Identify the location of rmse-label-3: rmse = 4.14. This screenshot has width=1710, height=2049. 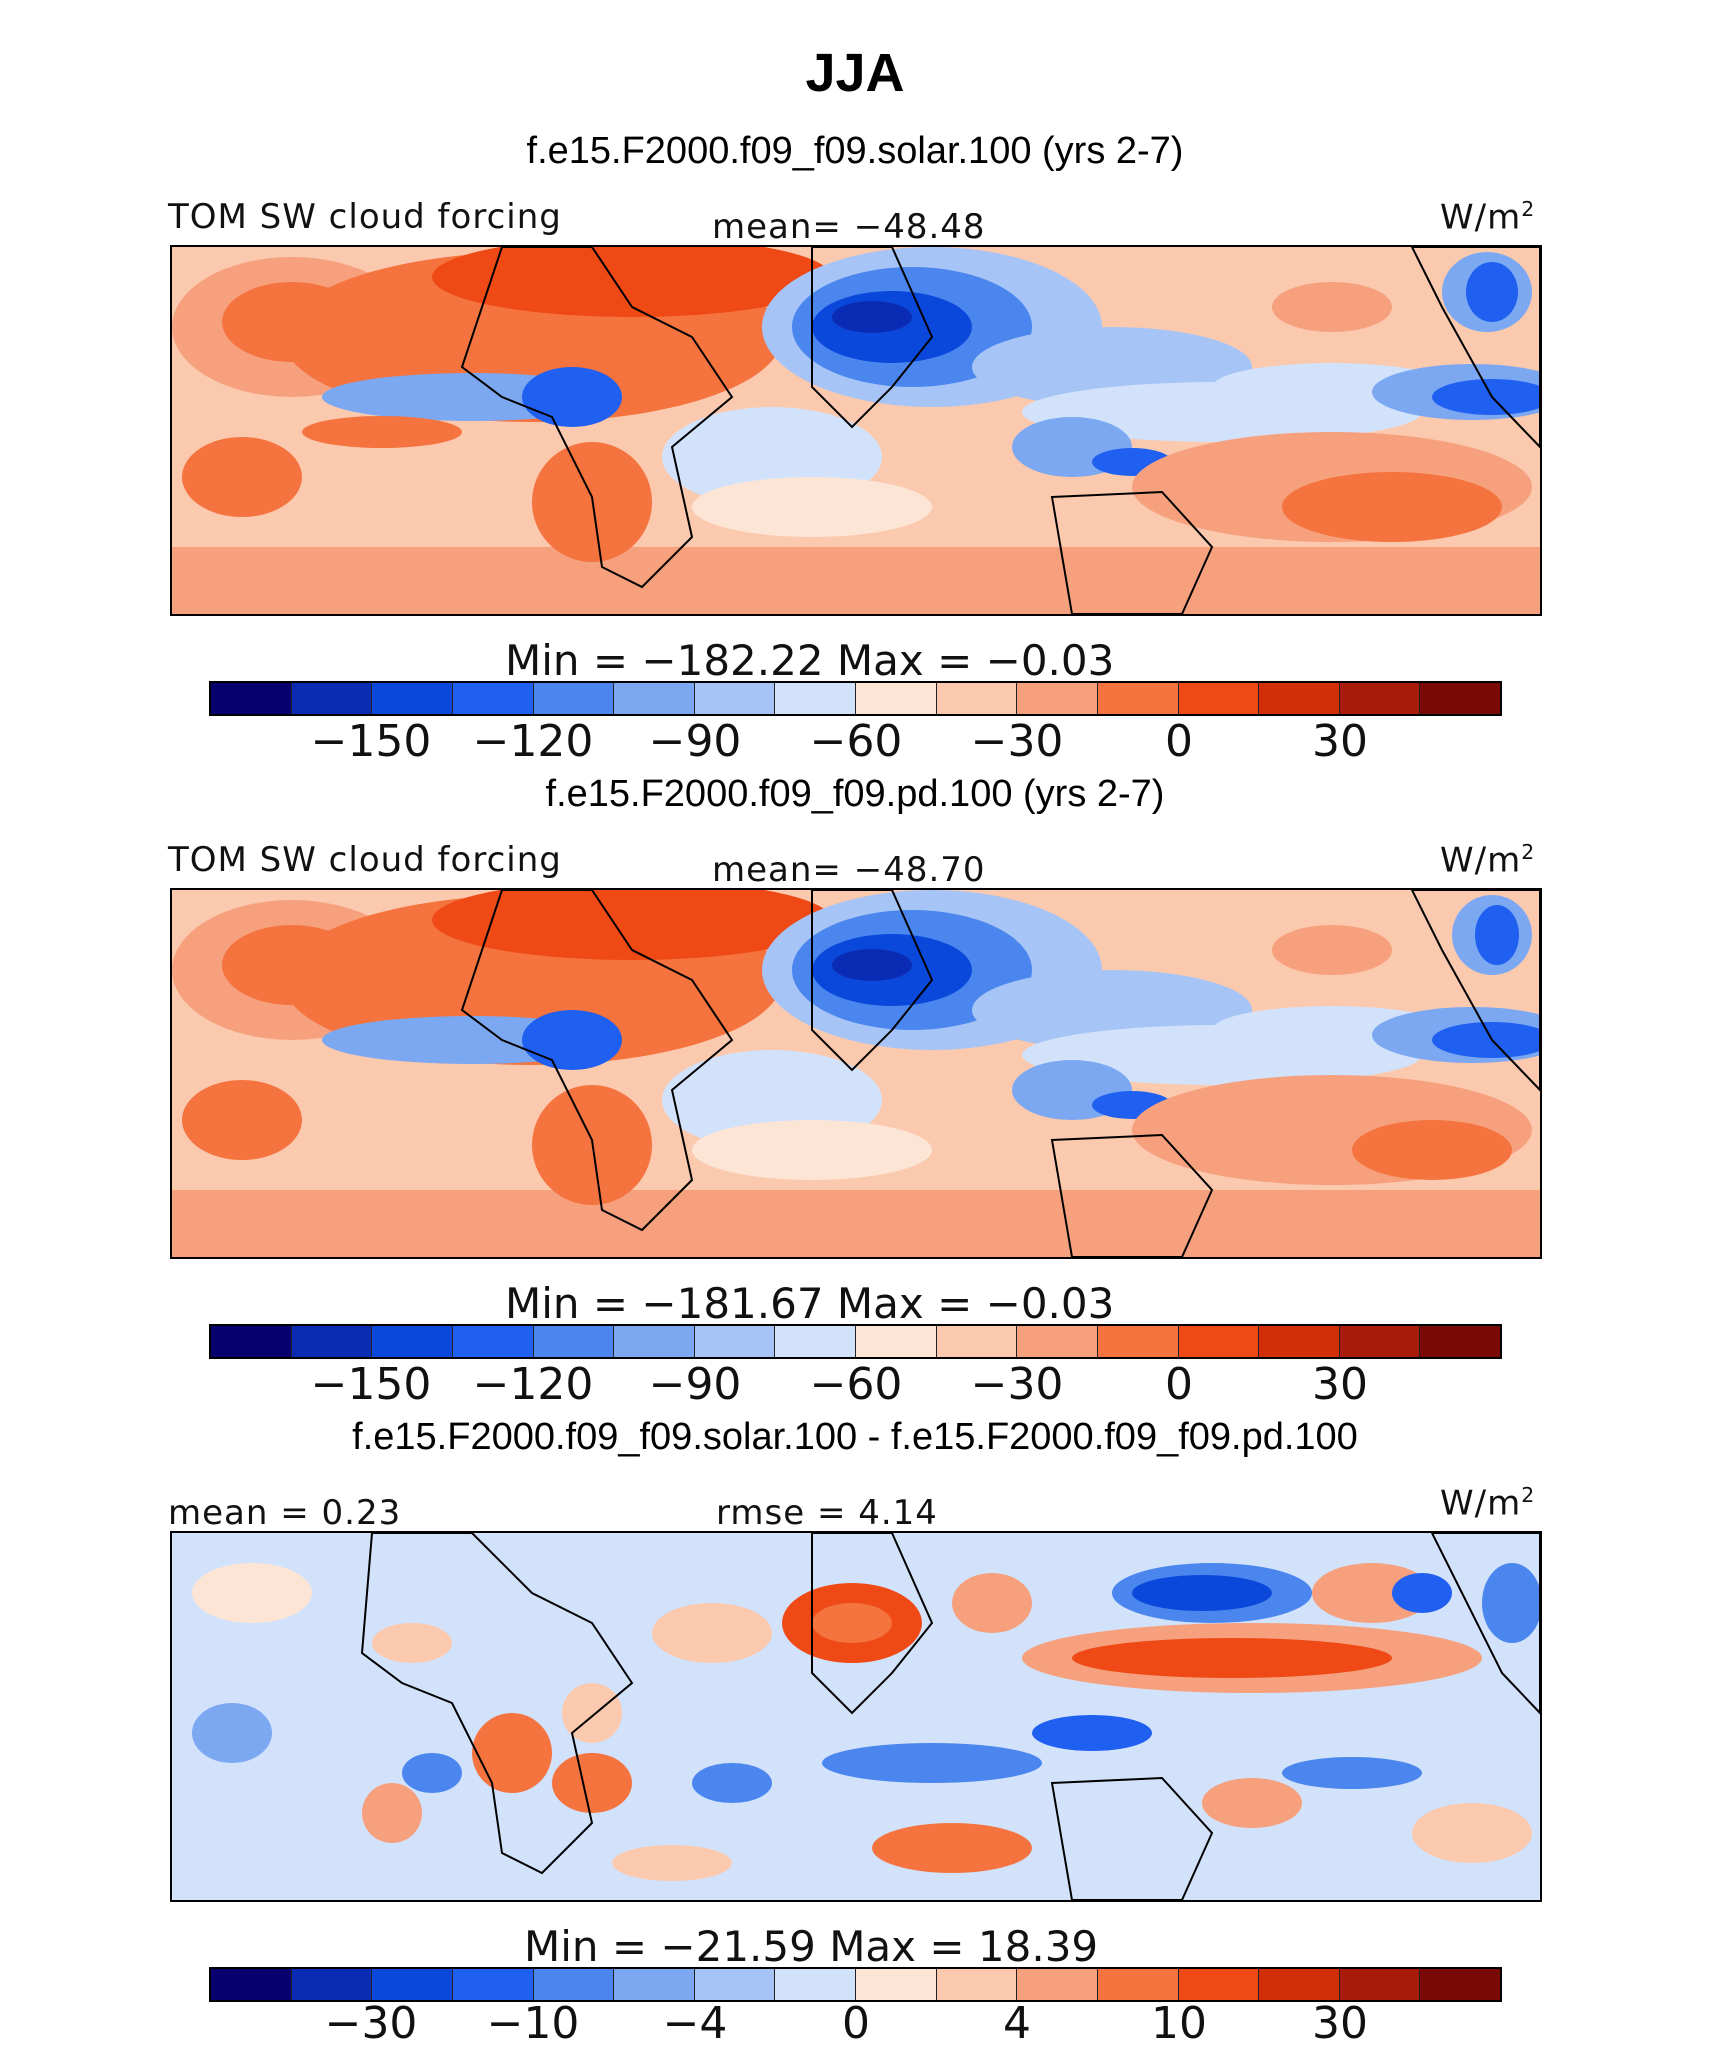
(827, 1513).